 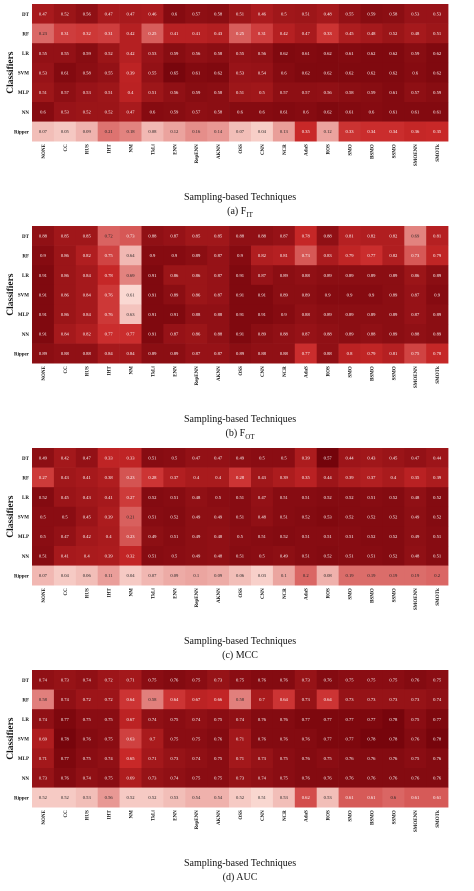 What do you see at coordinates (262, 53) in the screenshot?
I see `cell-value-label: 0.56` at bounding box center [262, 53].